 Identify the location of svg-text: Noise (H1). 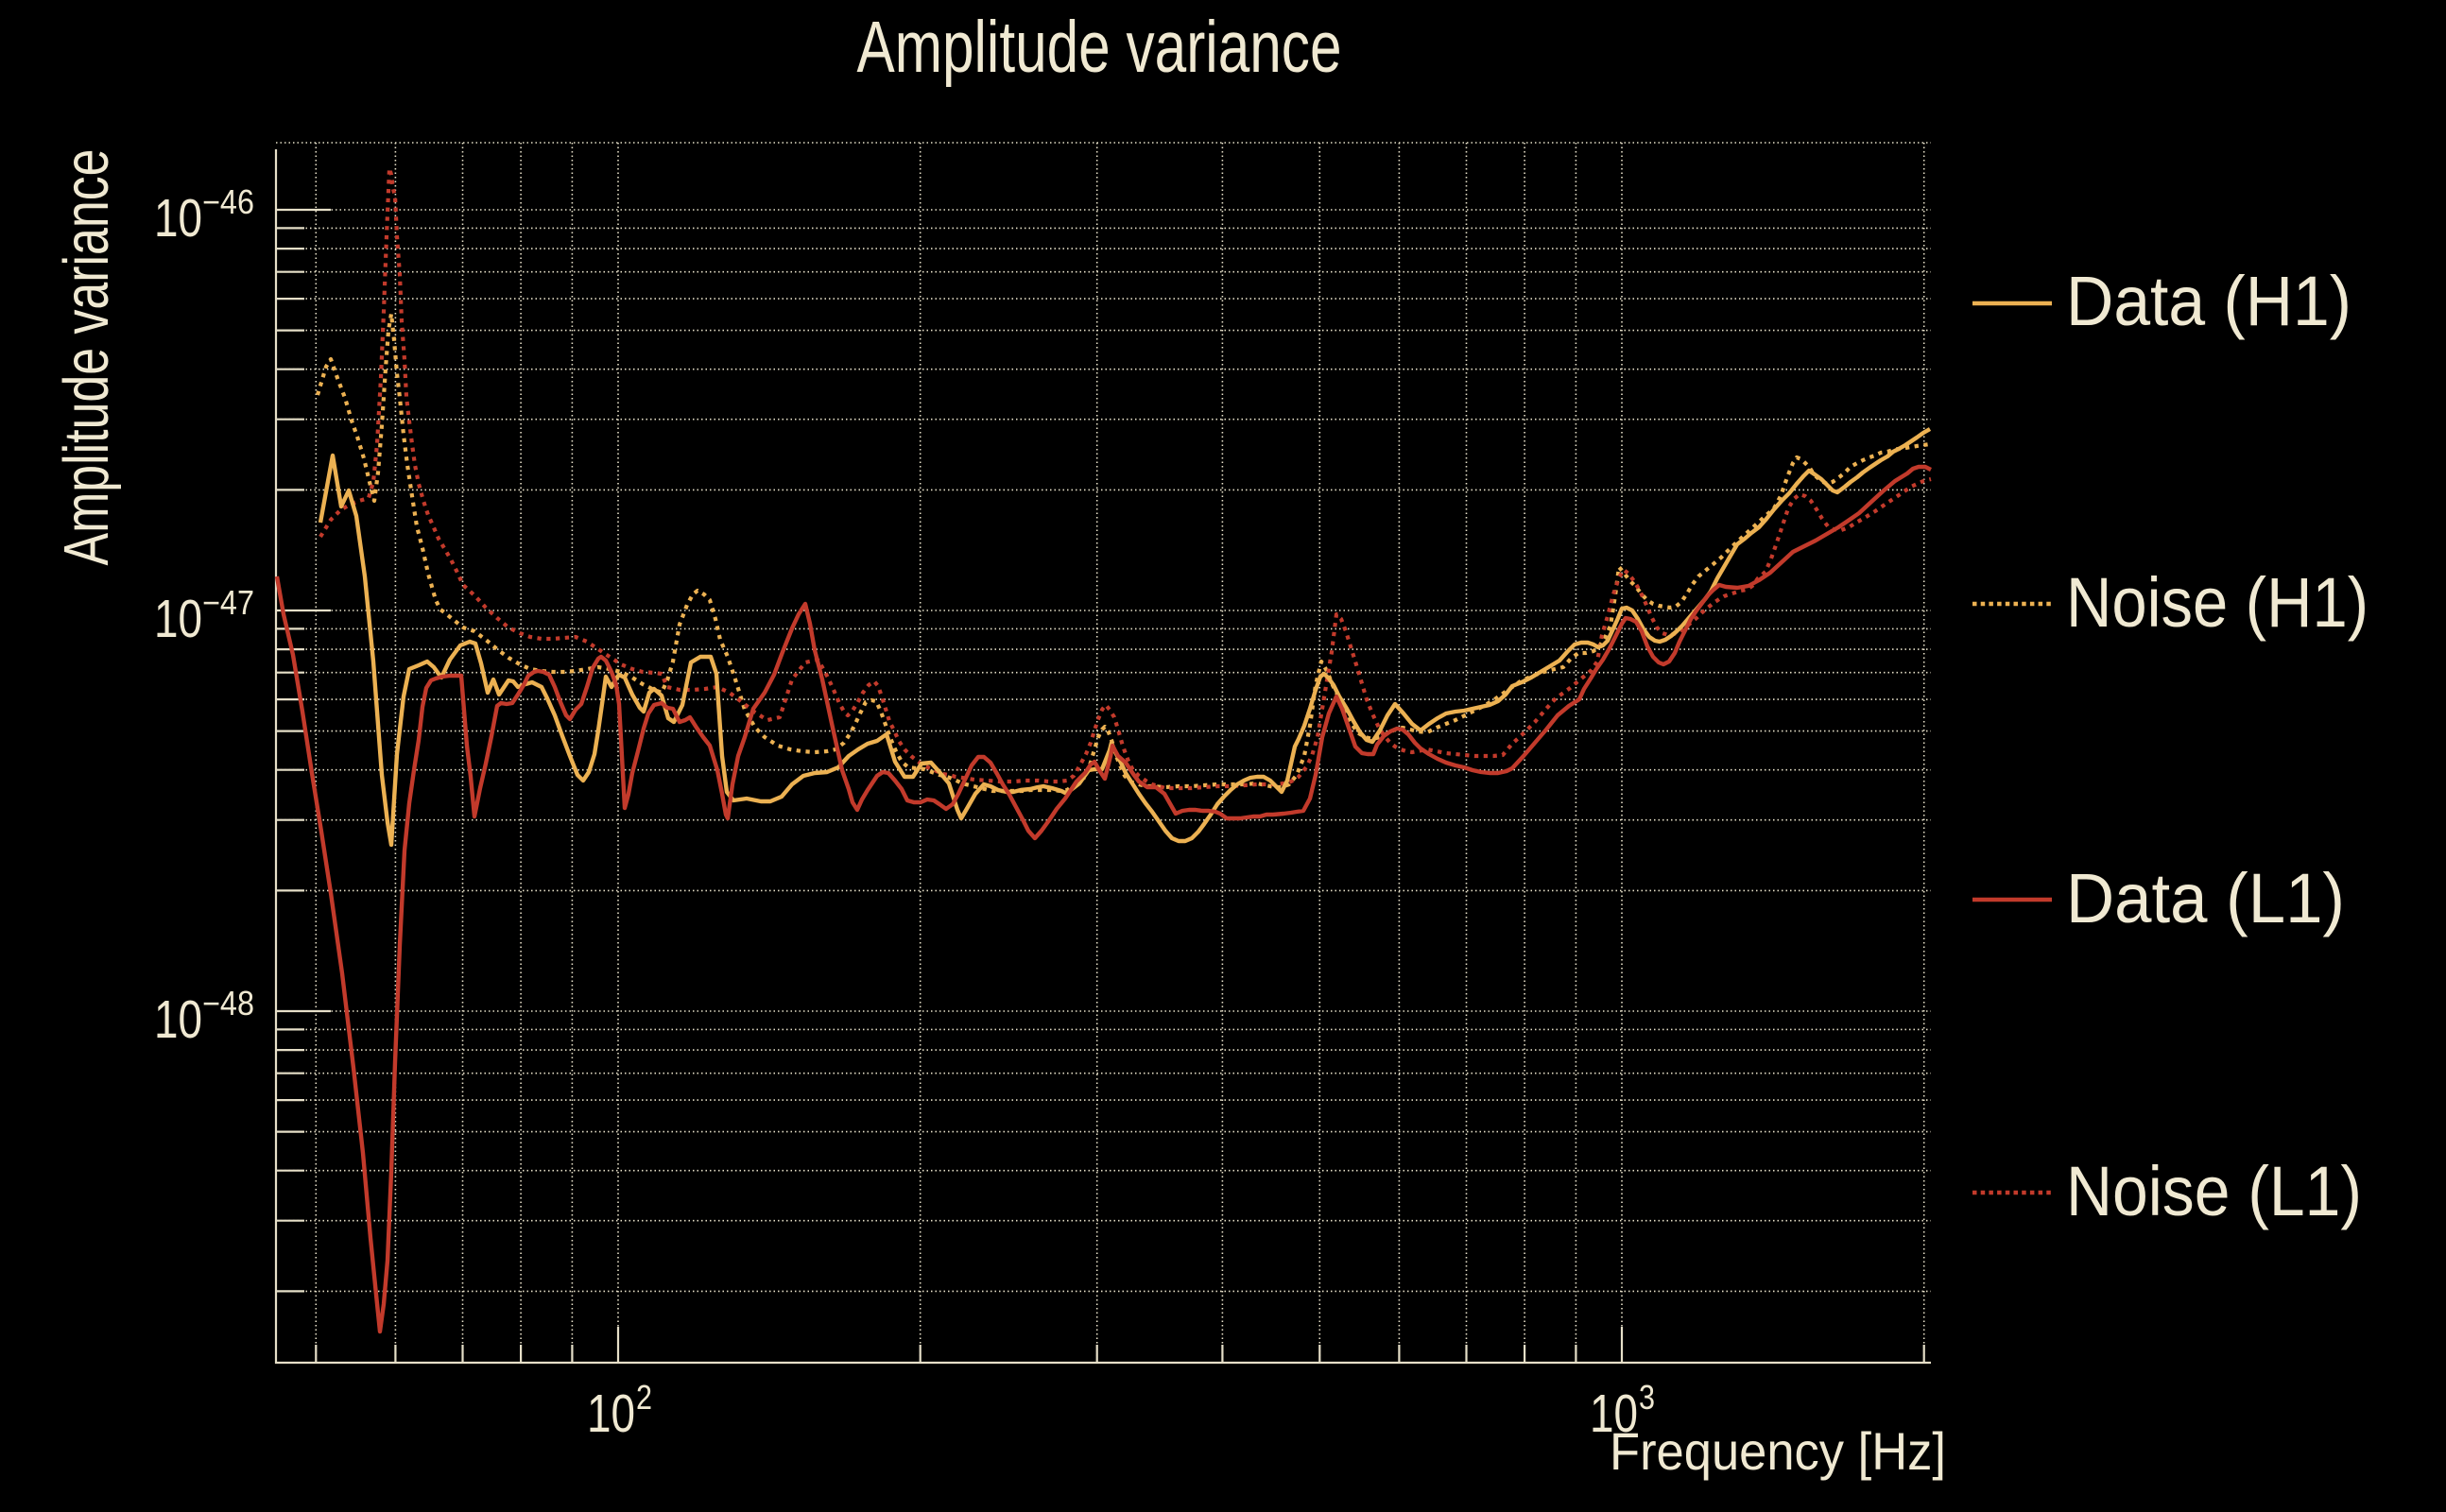
(2217, 602).